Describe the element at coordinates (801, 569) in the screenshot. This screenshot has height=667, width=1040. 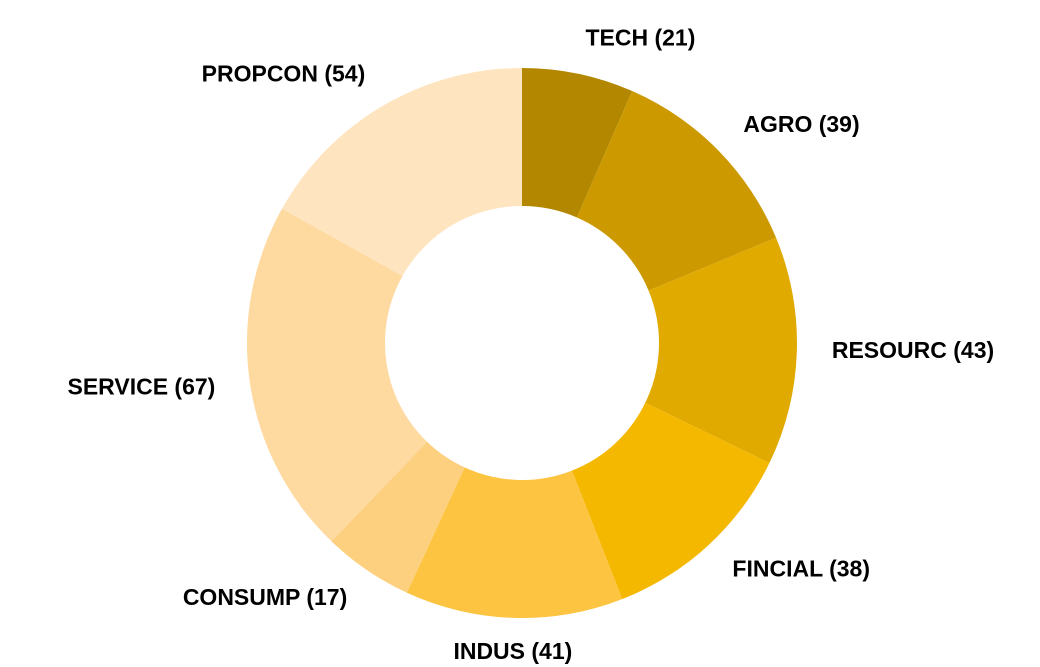
I see `slice-label: FINCIAL (38)` at that location.